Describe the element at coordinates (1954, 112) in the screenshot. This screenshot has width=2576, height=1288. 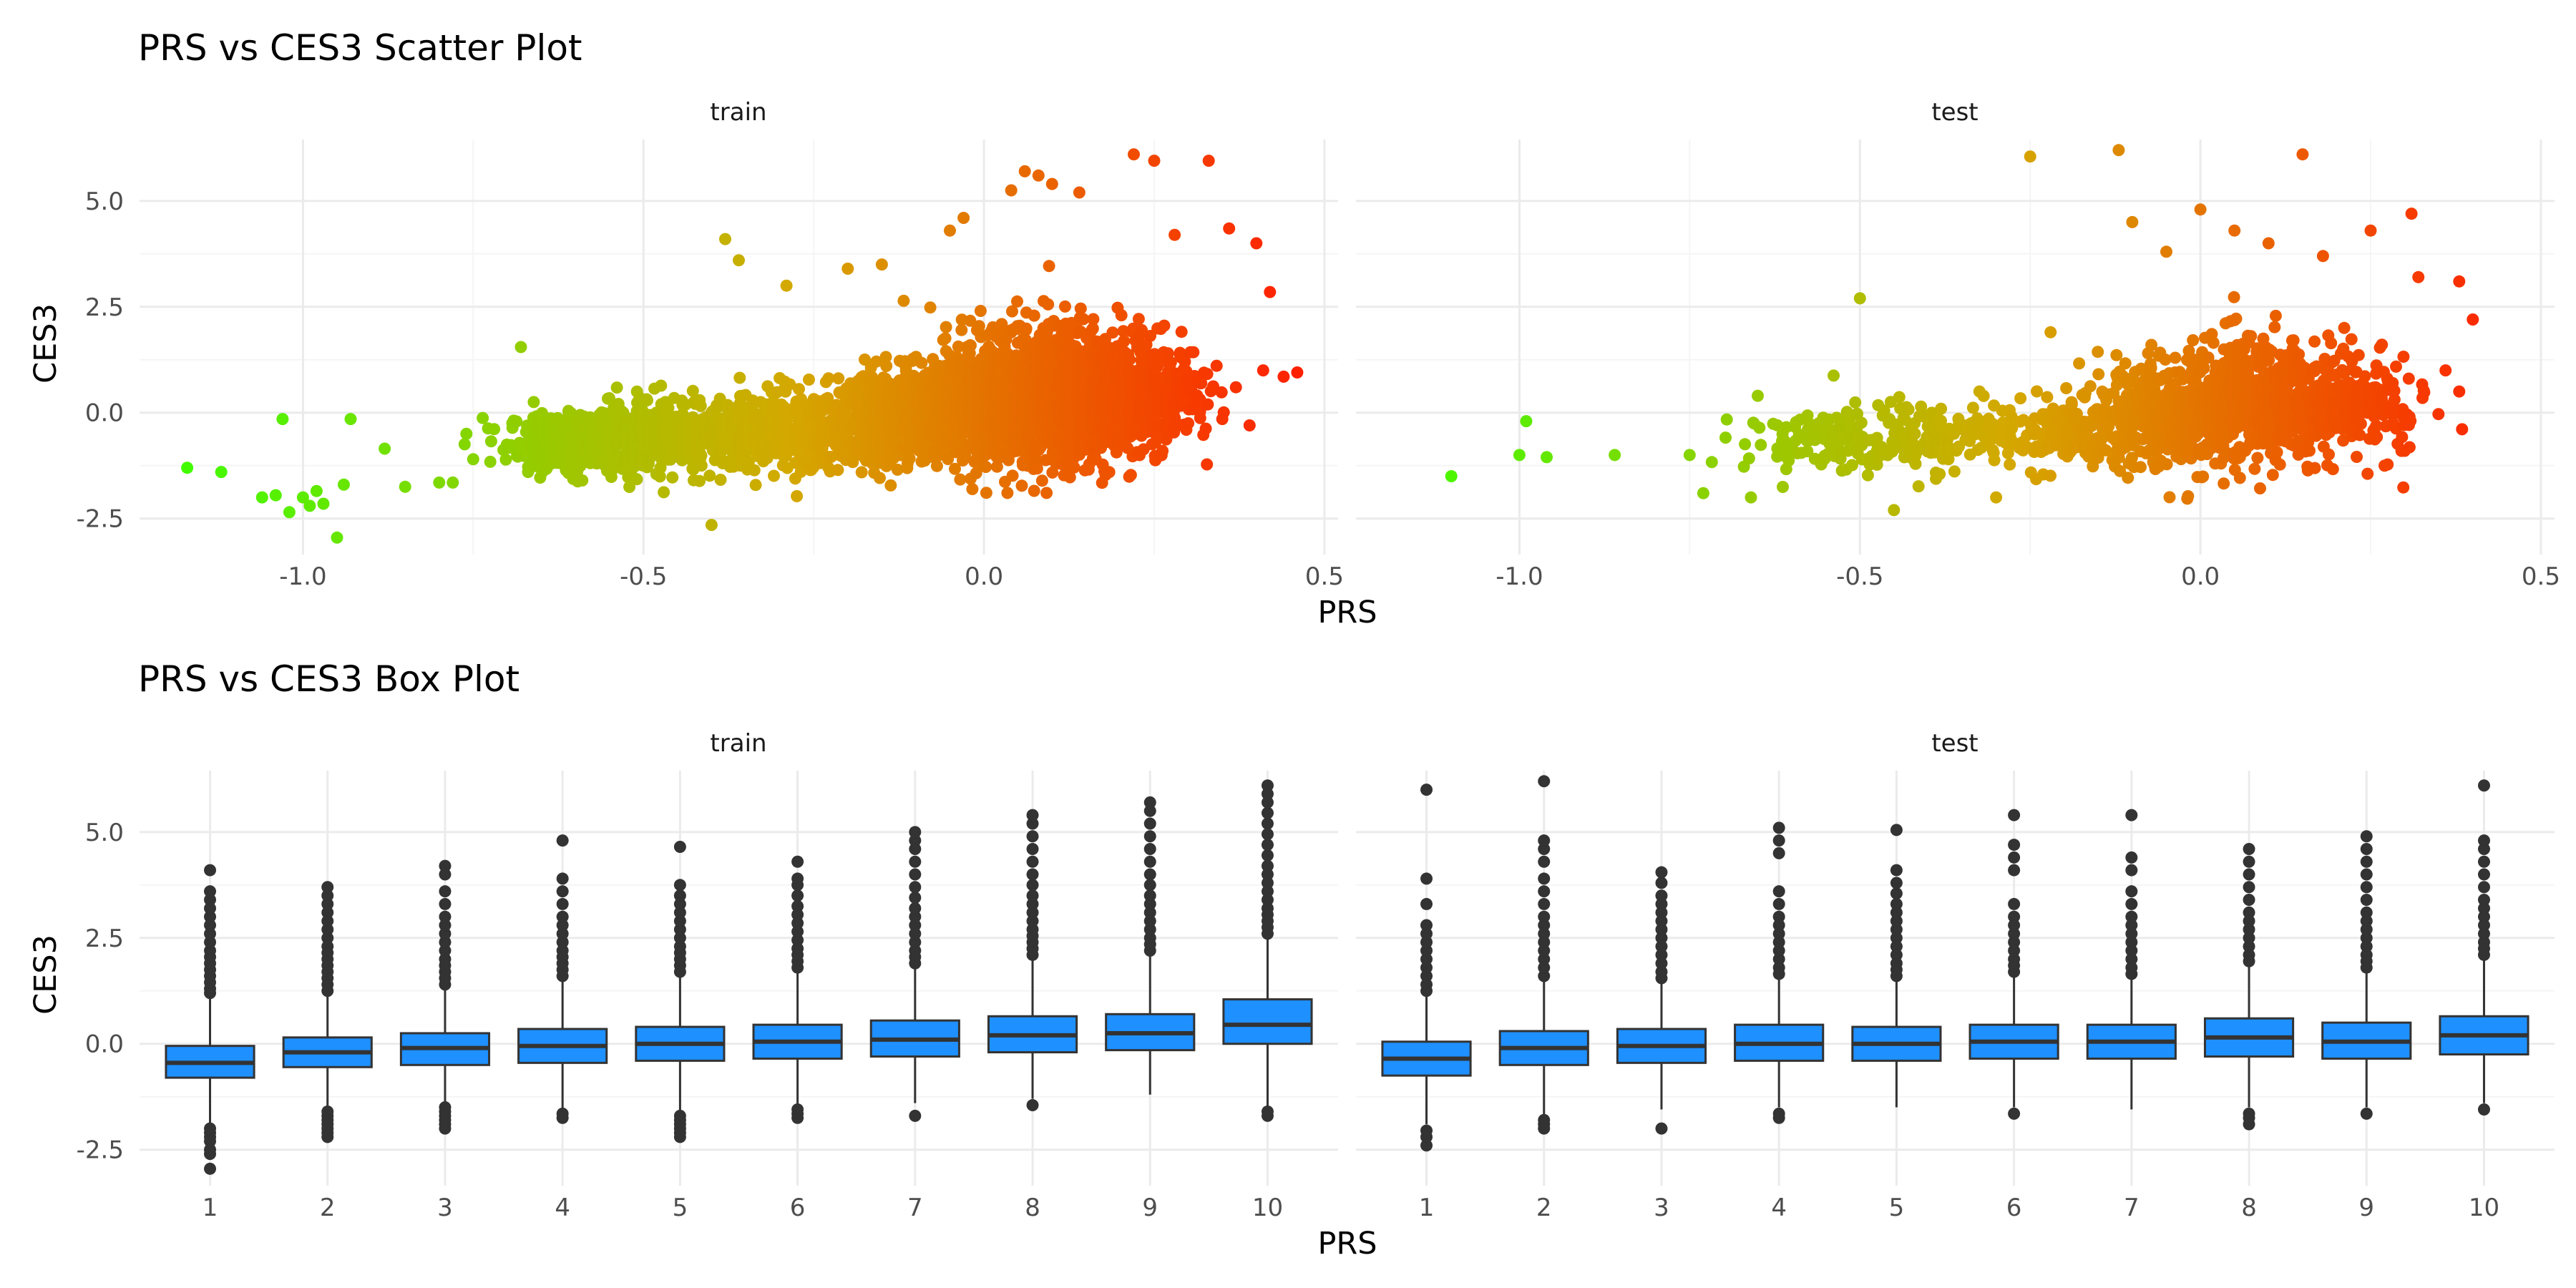
I see `scatter-facet-test-label: test` at that location.